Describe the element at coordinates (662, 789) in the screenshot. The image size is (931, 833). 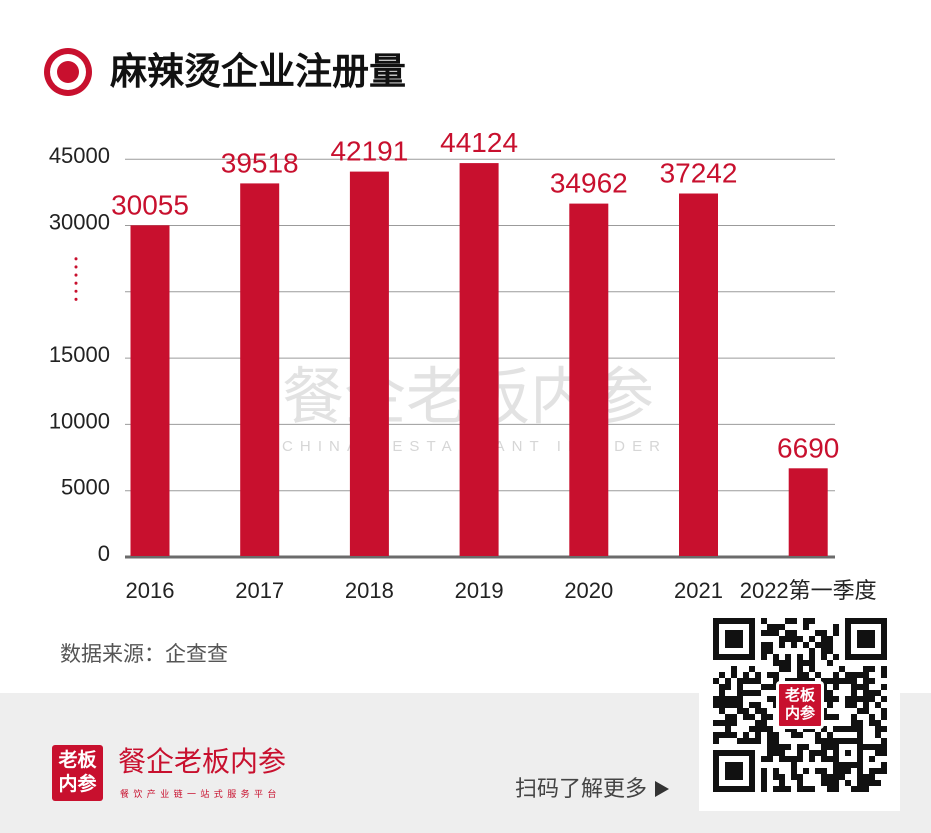
I see `play-arrow-icon` at that location.